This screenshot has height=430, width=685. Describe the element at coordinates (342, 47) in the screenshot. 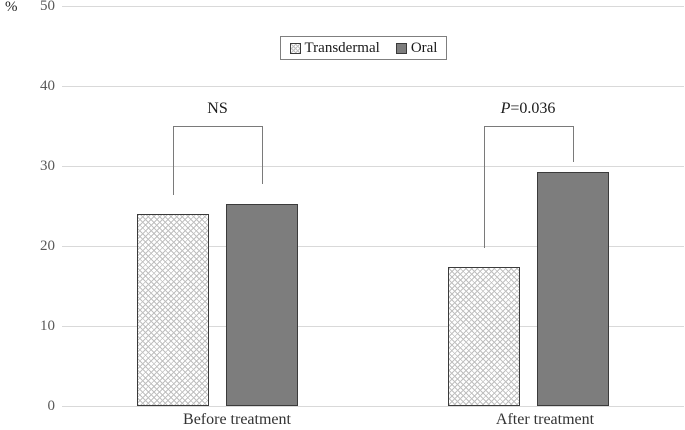

I see `legend-label: Transdermal` at that location.